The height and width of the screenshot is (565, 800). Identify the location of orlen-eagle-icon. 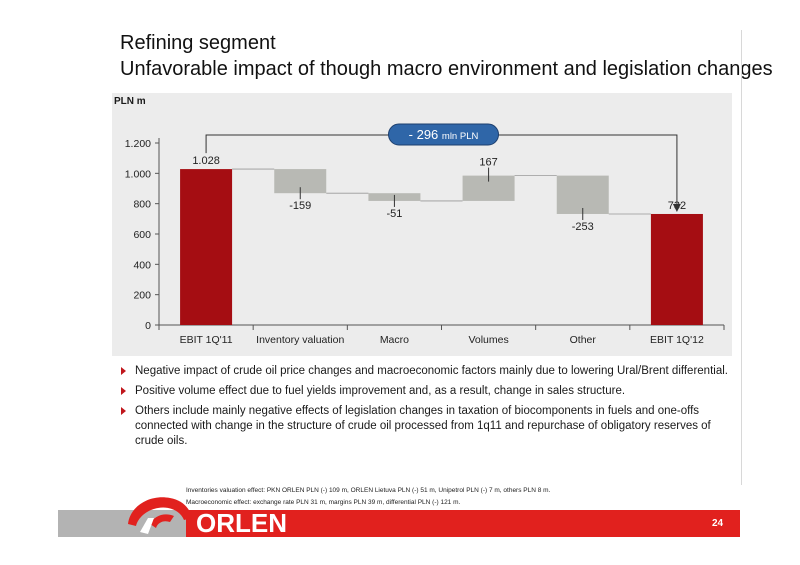
(160, 515).